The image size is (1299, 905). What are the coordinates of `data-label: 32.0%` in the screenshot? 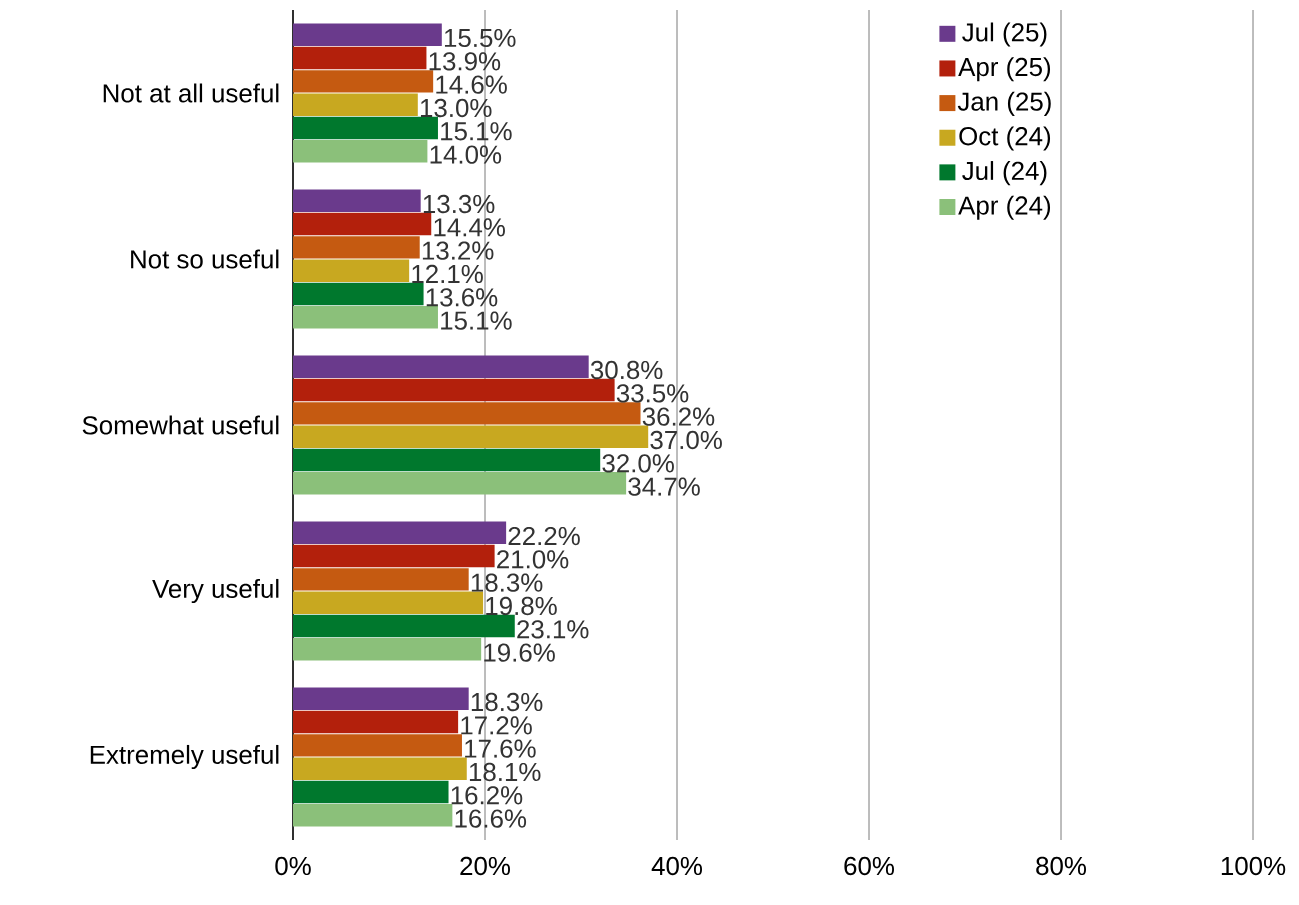 It's located at (638, 463).